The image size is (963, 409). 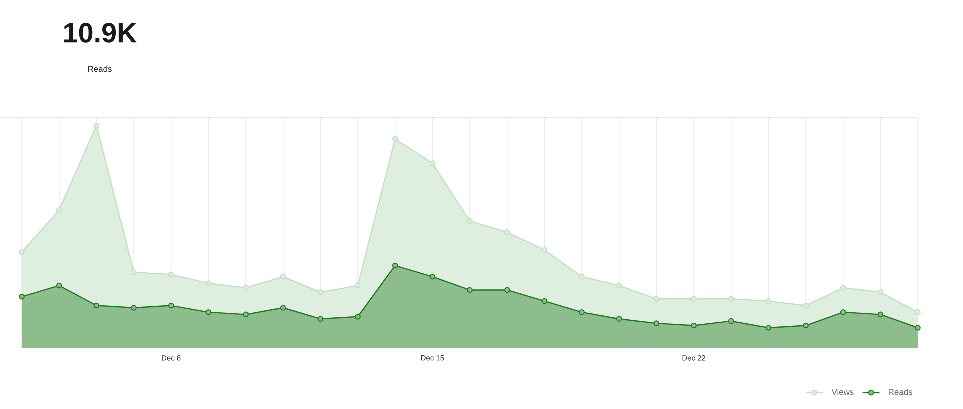 I want to click on legend-label: Views, so click(x=843, y=392).